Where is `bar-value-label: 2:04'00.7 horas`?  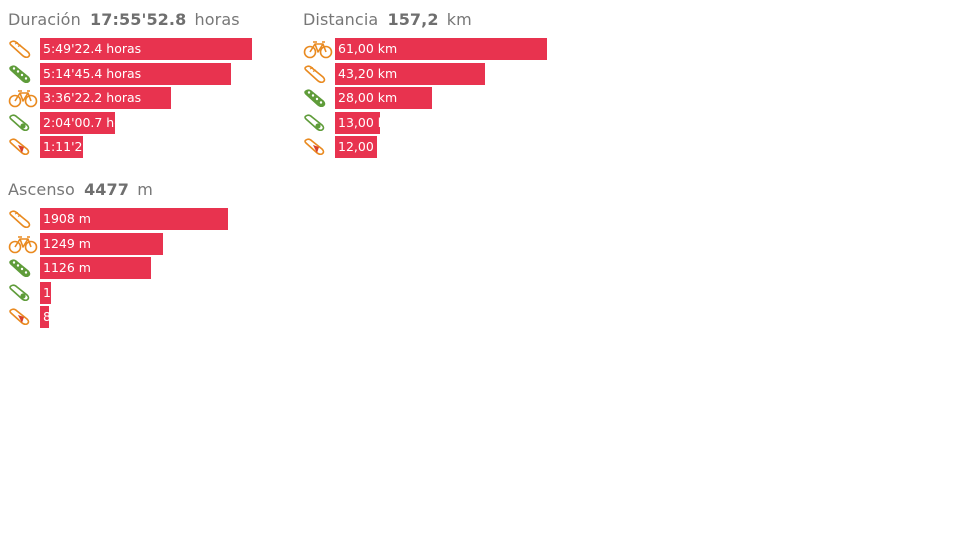 bar-value-label: 2:04'00.7 horas is located at coordinates (92, 122).